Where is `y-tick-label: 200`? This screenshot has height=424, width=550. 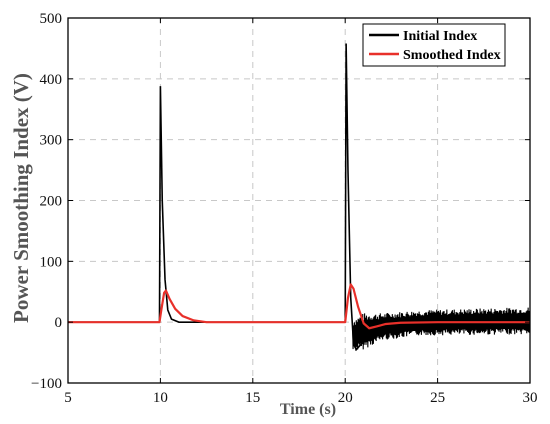 y-tick-label: 200 is located at coordinates (51, 202).